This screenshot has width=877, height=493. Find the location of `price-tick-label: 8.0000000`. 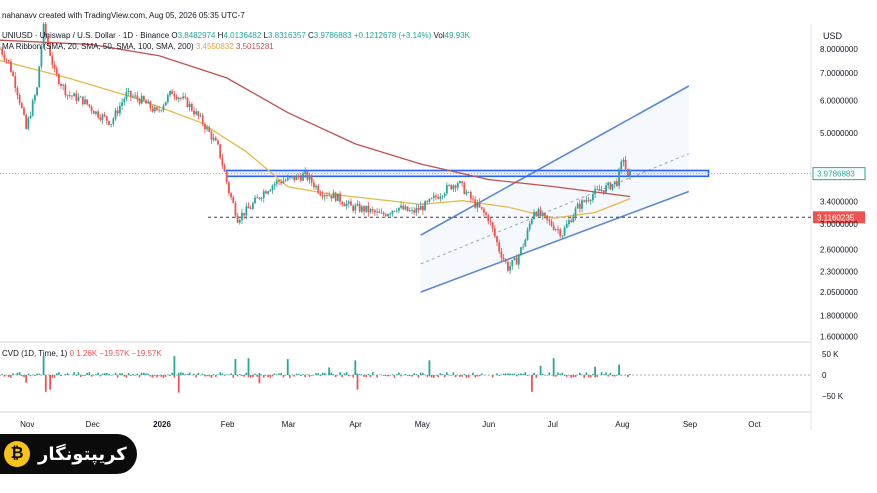

price-tick-label: 8.0000000 is located at coordinates (839, 49).